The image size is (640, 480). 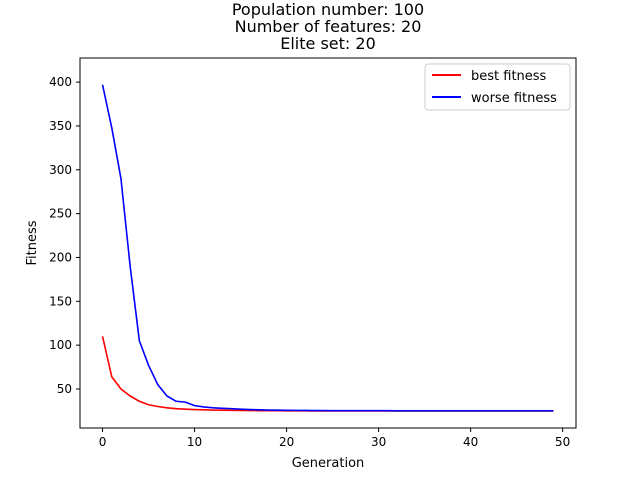 I want to click on title-line-2: Number of features: 20, so click(x=328, y=26).